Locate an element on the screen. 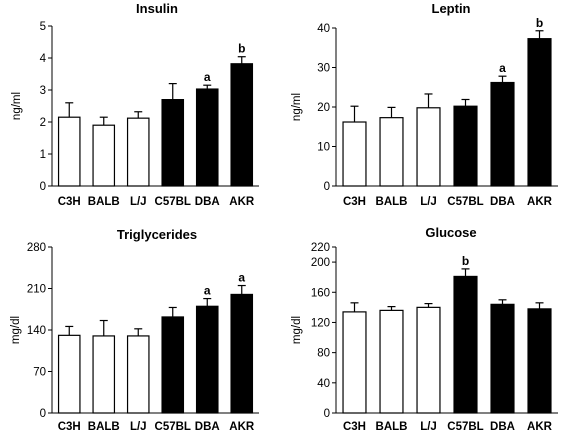  panel-title: Leptin is located at coordinates (451, 8).